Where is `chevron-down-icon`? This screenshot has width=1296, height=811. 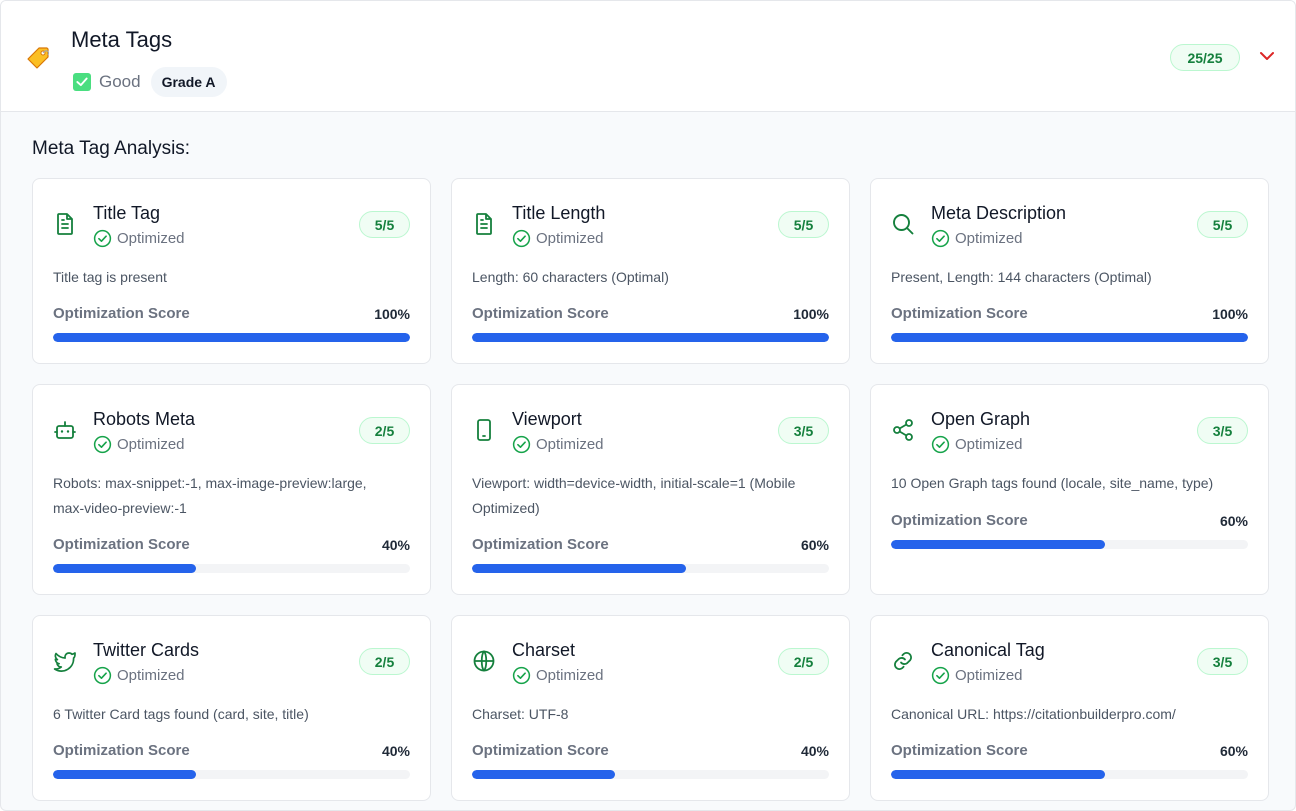
chevron-down-icon is located at coordinates (1267, 56).